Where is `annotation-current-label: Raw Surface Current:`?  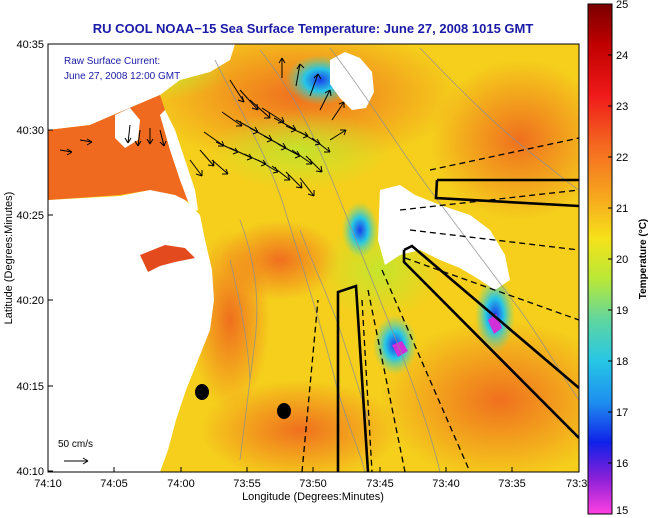
annotation-current-label: Raw Surface Current: is located at coordinates (112, 61).